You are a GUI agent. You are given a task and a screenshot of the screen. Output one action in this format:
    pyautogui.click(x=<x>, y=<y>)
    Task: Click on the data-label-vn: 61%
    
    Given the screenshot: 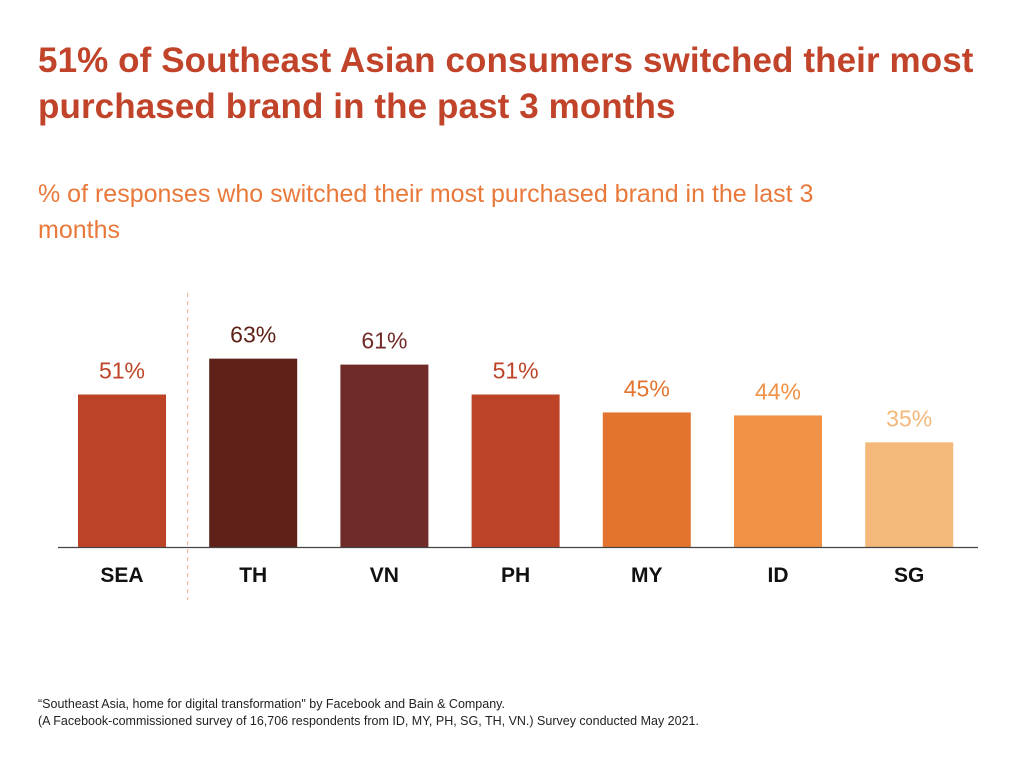 What is the action you would take?
    pyautogui.click(x=384, y=341)
    